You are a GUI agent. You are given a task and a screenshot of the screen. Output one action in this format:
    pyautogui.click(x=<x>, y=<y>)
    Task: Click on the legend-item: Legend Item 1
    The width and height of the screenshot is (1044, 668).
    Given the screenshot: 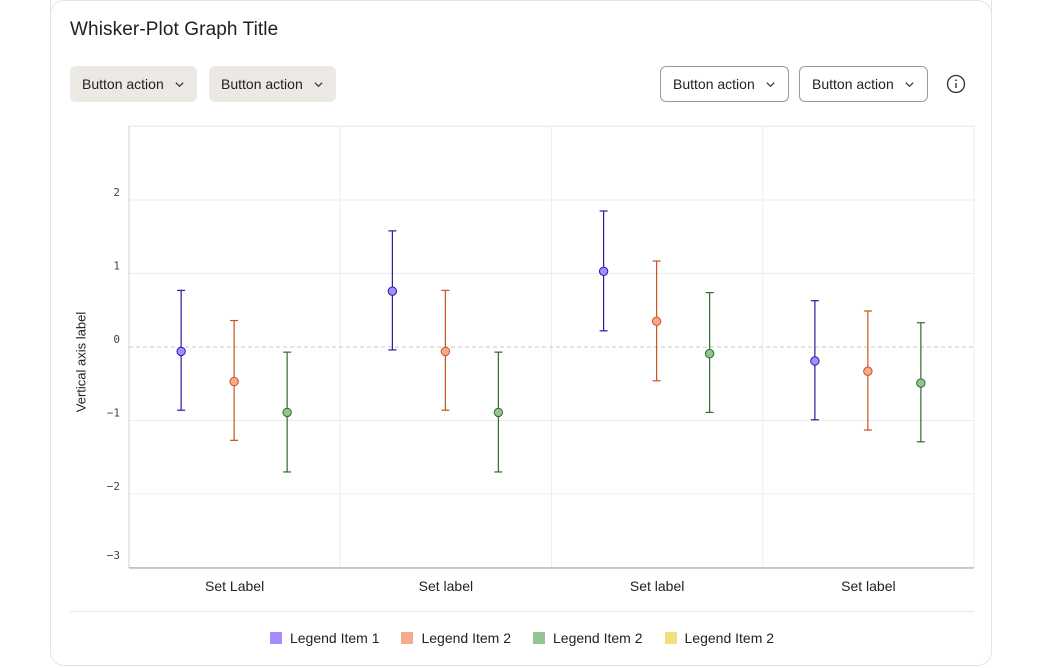 What is the action you would take?
    pyautogui.click(x=324, y=638)
    